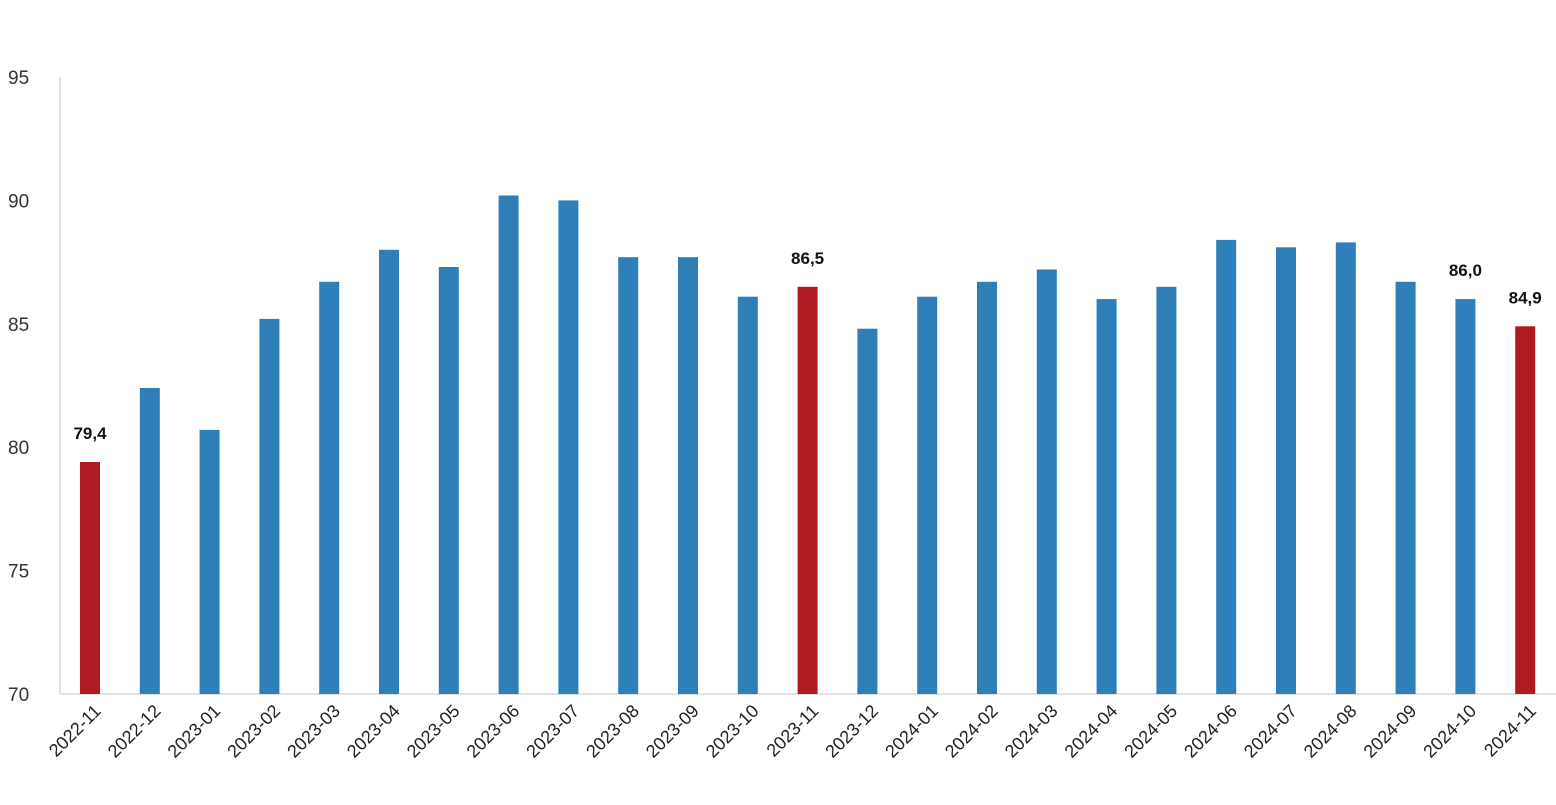 The width and height of the screenshot is (1556, 805). Describe the element at coordinates (612, 731) in the screenshot. I see `x-tick-label: 2023-08` at that location.